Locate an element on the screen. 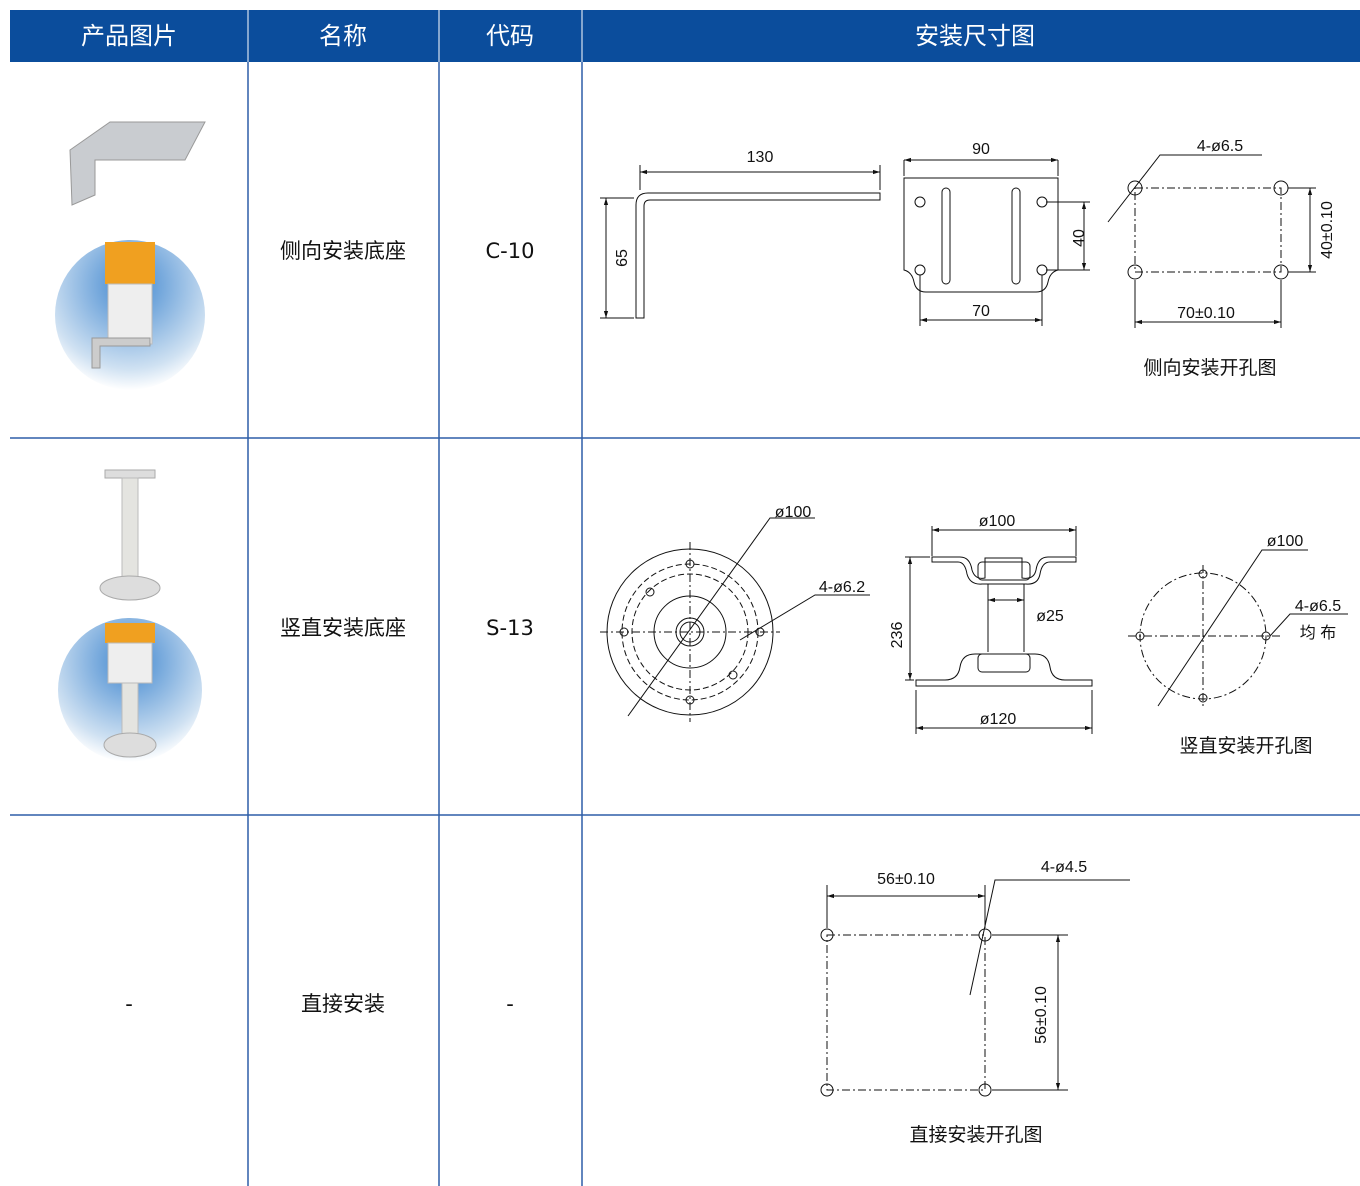 The height and width of the screenshot is (1186, 1360). drawing-caption: 侧向安装开孔图 is located at coordinates (1209, 368).